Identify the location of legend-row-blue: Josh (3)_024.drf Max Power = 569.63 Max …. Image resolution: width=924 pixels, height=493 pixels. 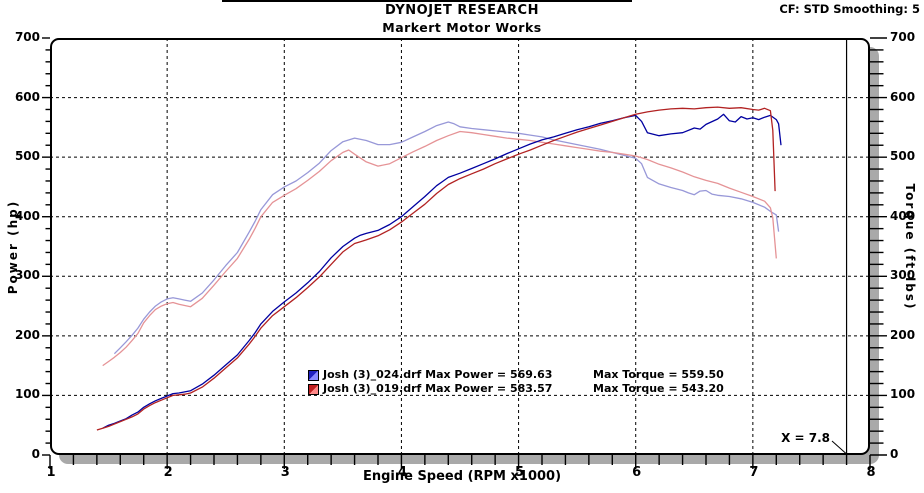
(516, 375).